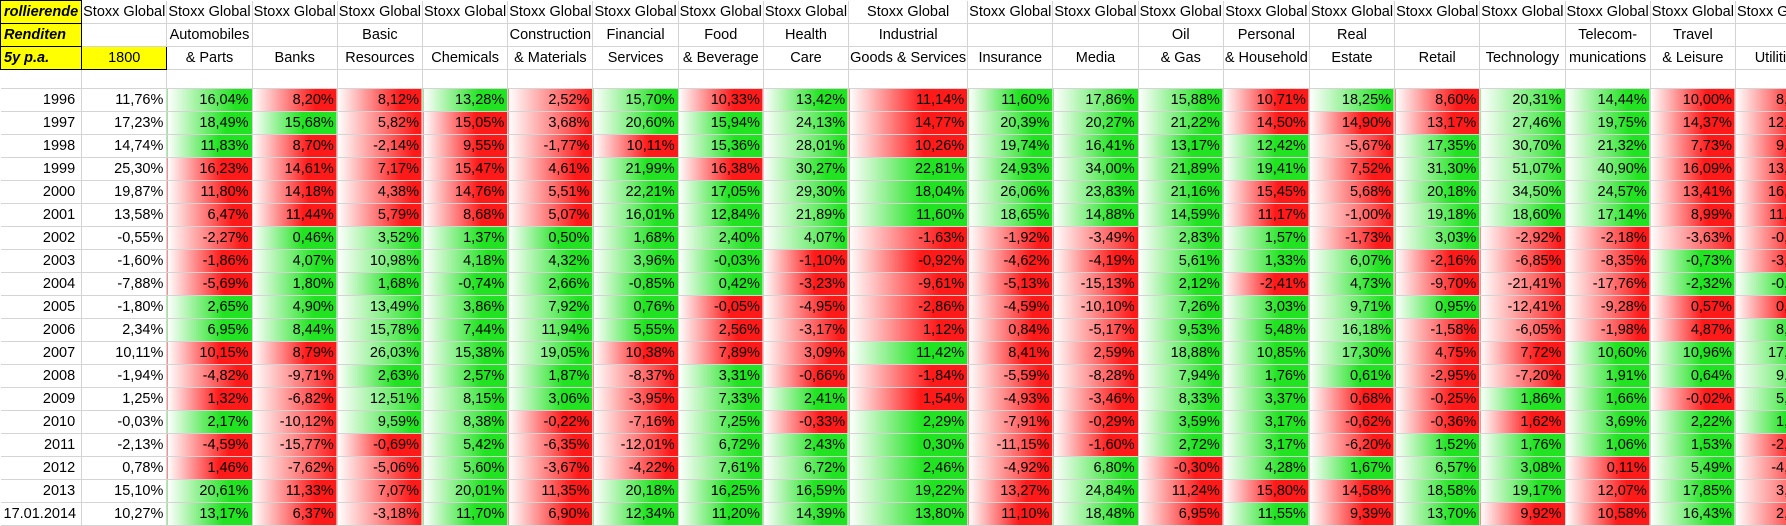 Image resolution: width=1786 pixels, height=526 pixels. Describe the element at coordinates (1608, 399) in the screenshot. I see `sector-return-cell: 1,66%` at that location.